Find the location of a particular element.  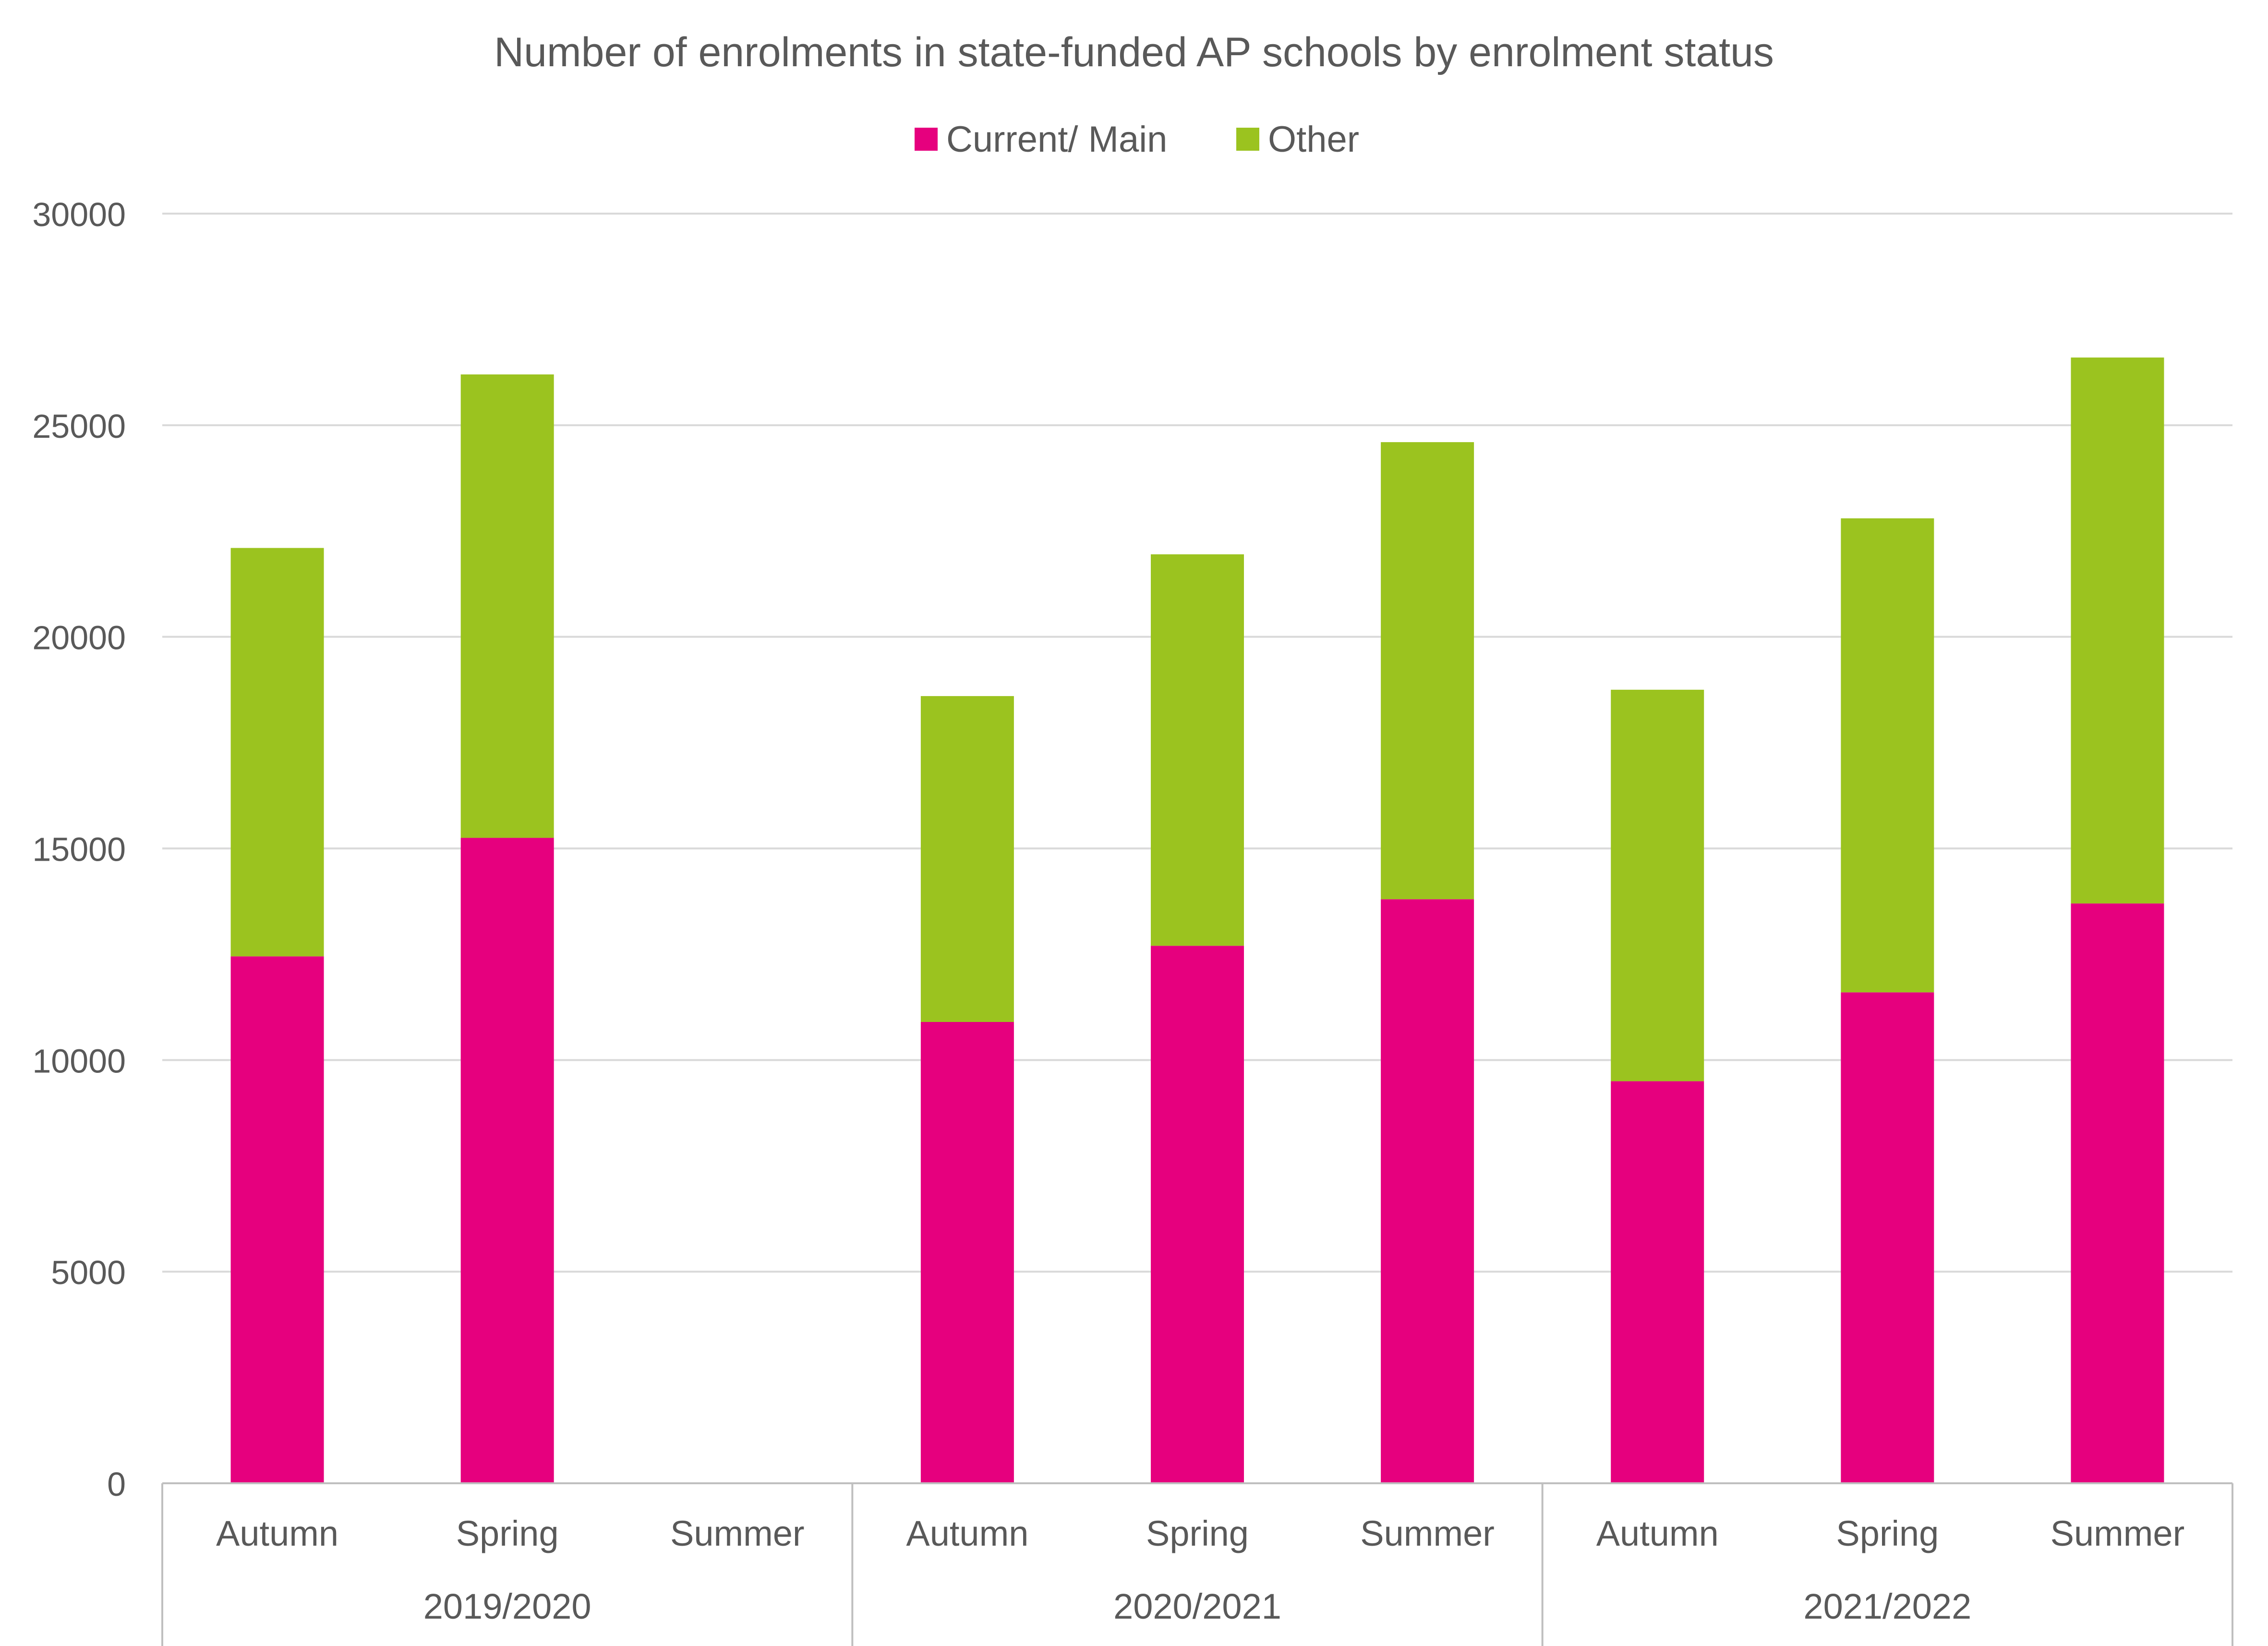

y-tick-label: 15000 is located at coordinates (79, 849).